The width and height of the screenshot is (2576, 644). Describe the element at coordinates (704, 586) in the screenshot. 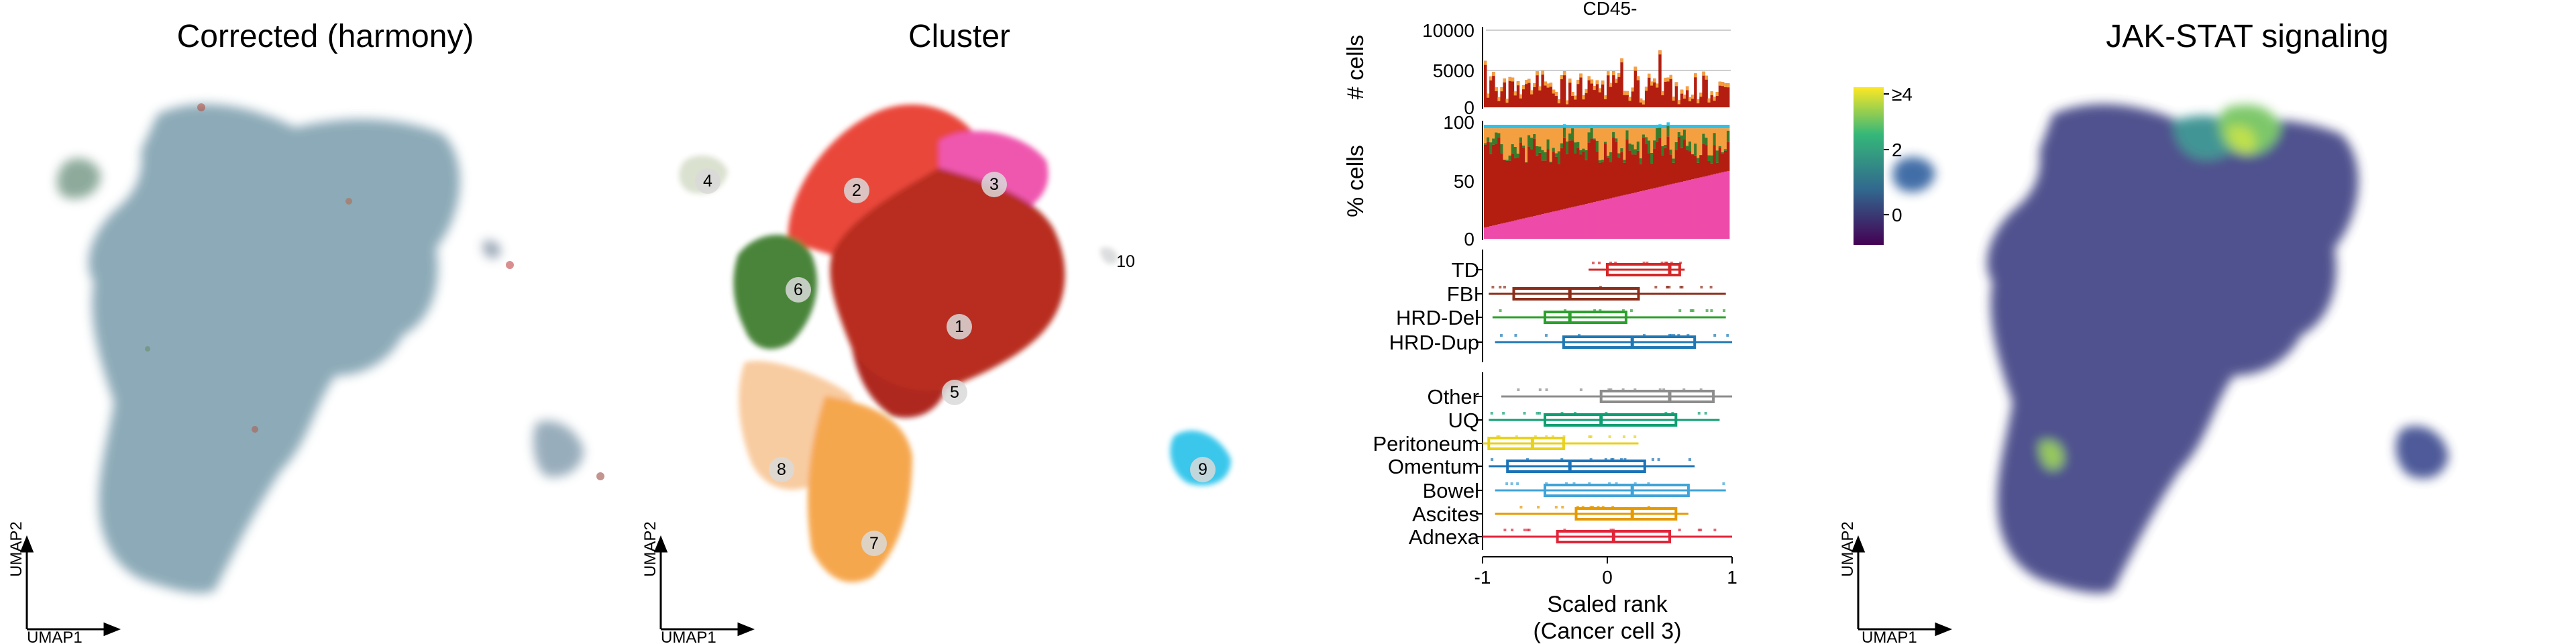

I see `cluster-axes` at that location.